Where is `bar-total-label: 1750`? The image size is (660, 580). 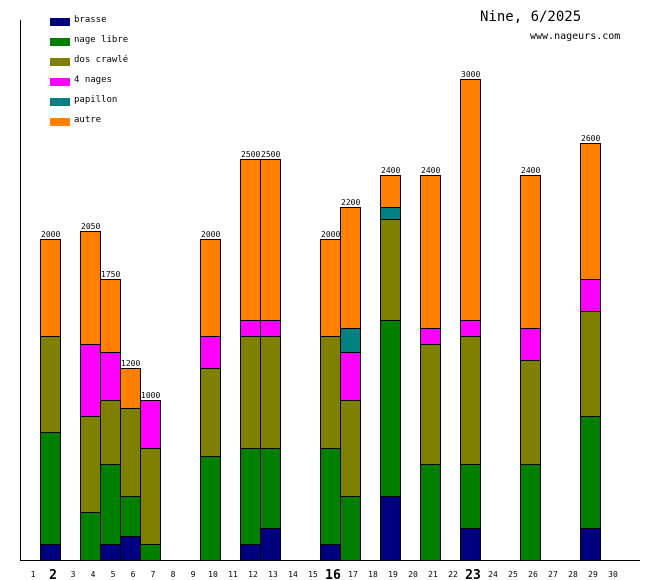 bar-total-label: 1750 is located at coordinates (110, 274).